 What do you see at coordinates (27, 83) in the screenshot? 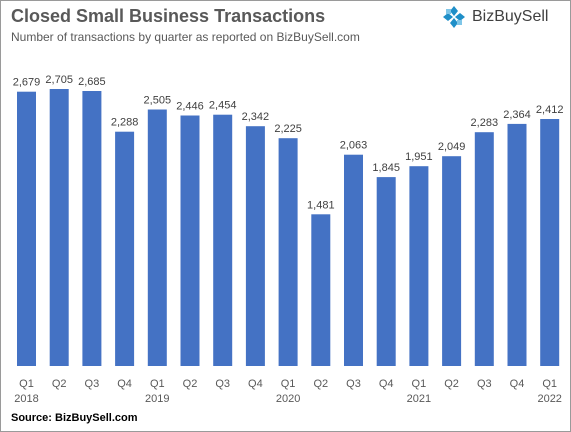
I see `value-label-0: 2,679` at bounding box center [27, 83].